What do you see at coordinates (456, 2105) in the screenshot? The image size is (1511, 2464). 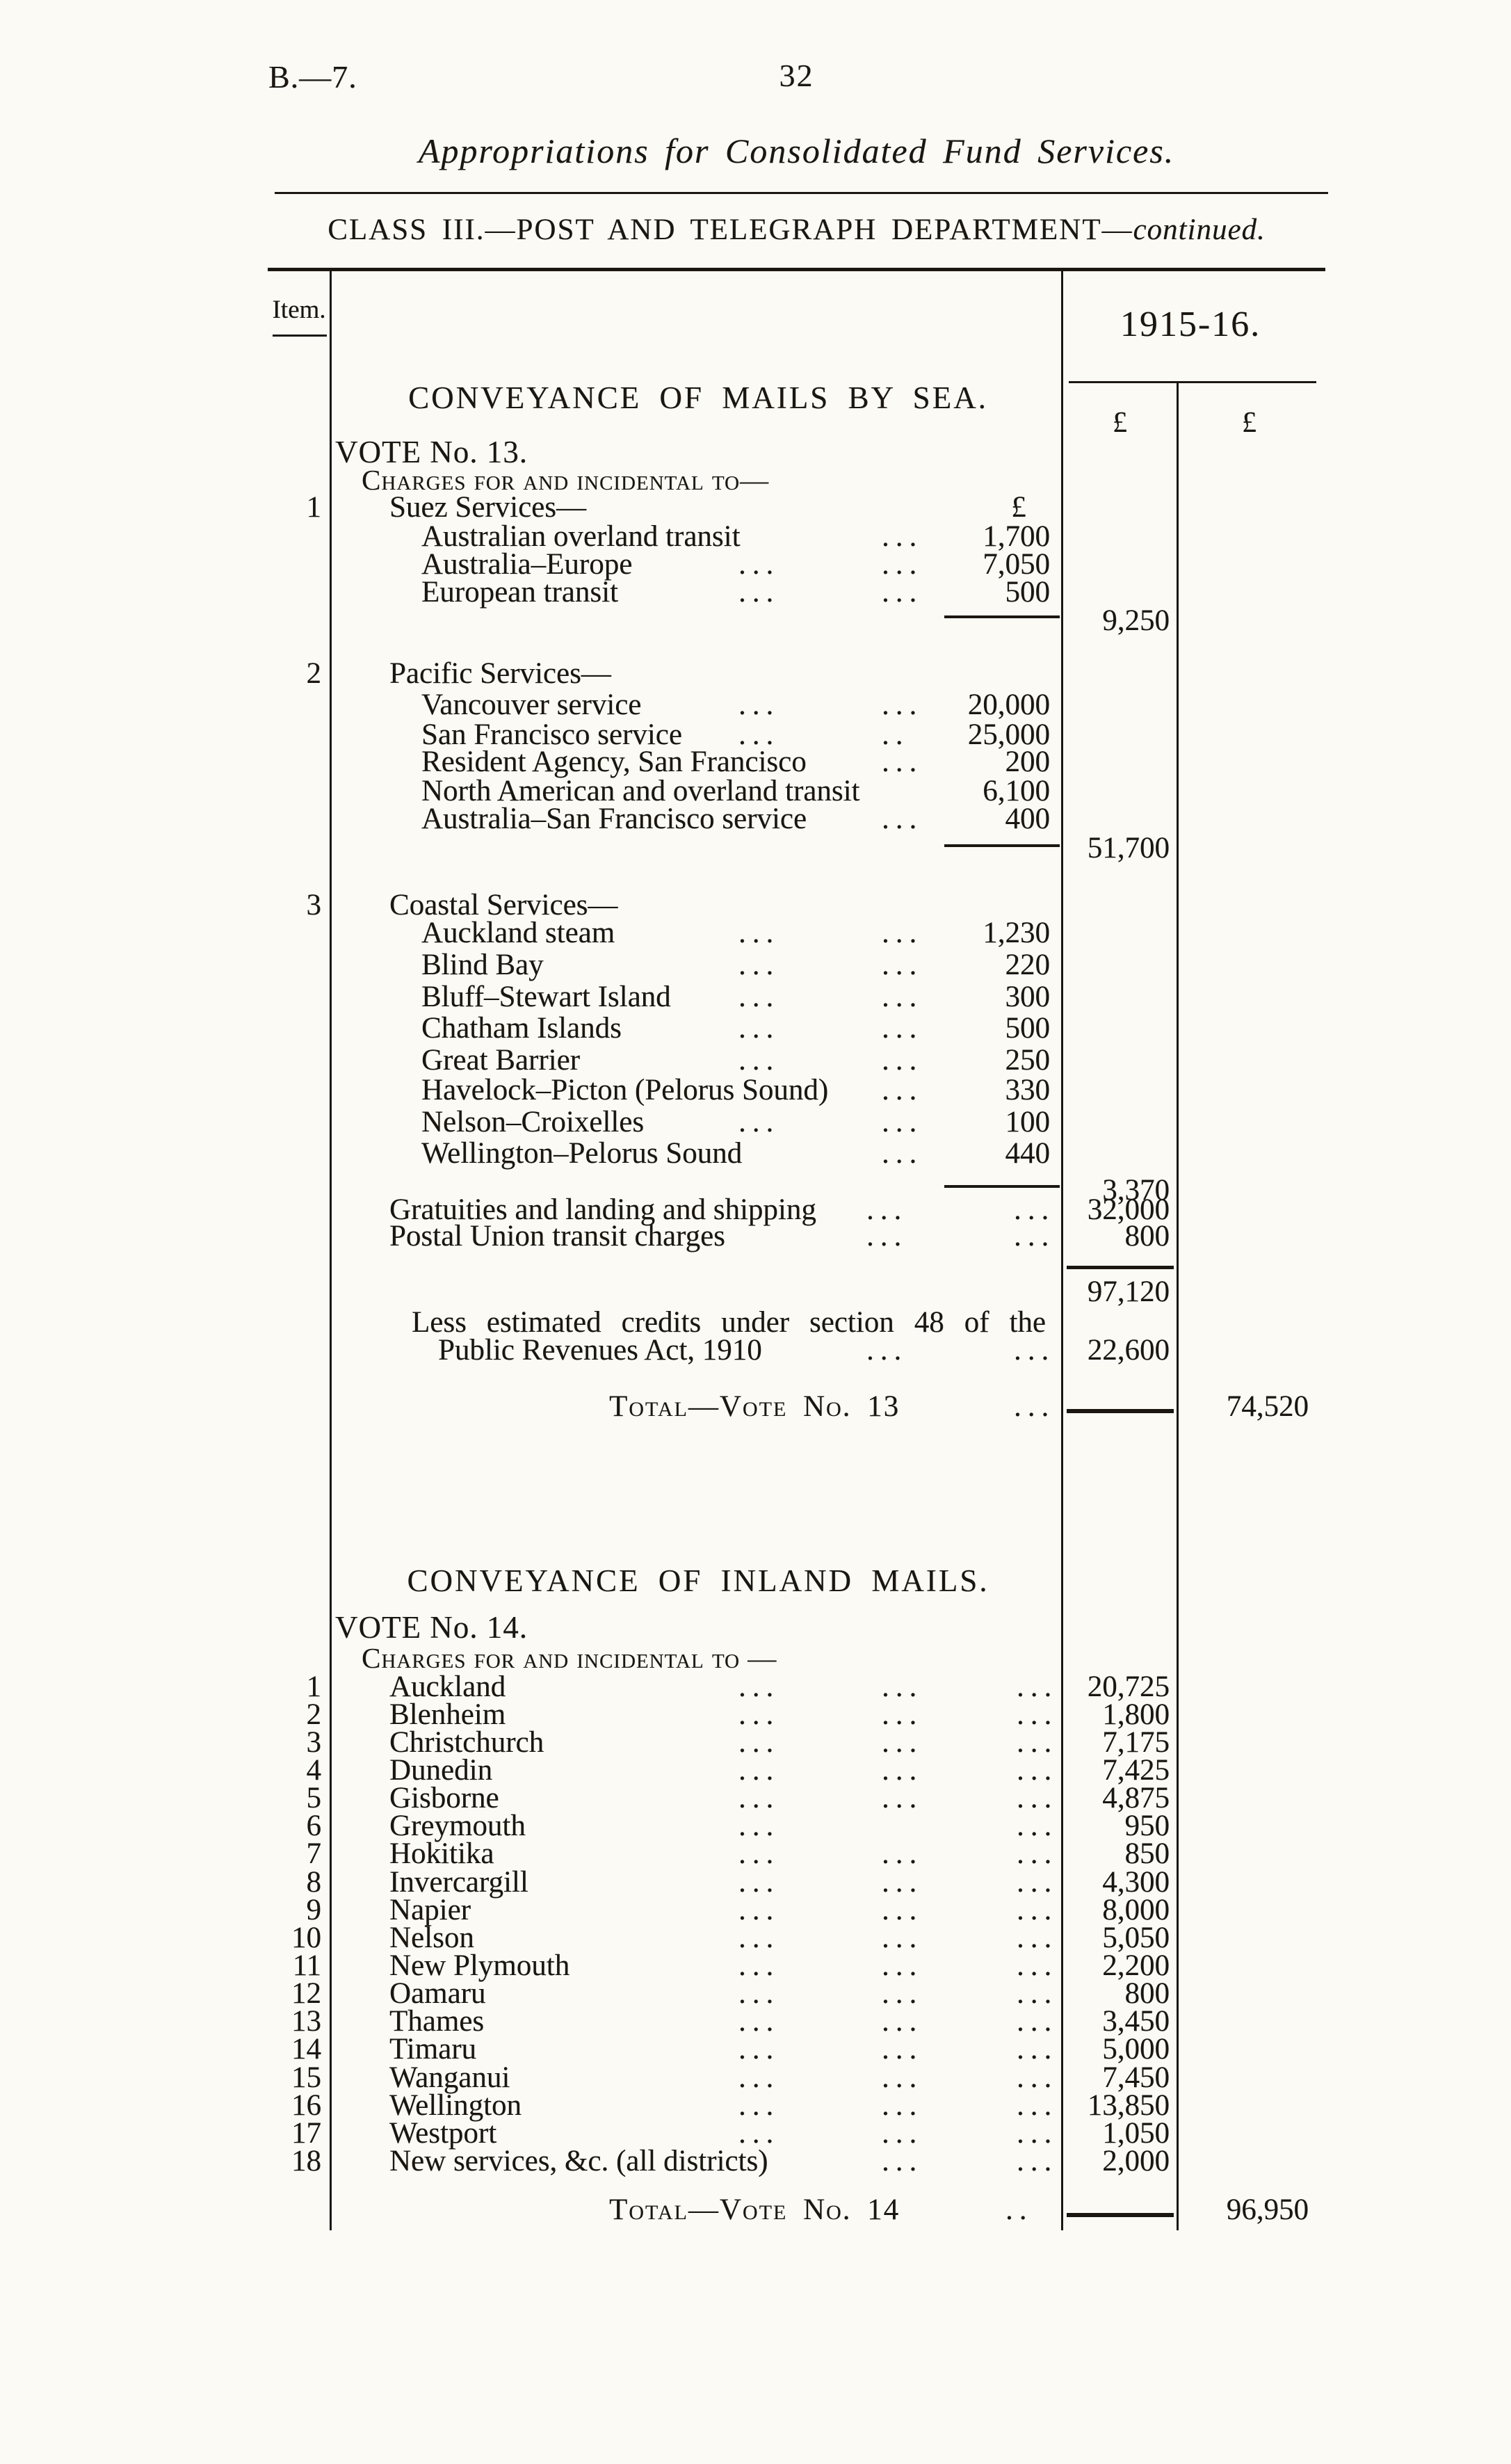 I see `row-label: Wellington` at bounding box center [456, 2105].